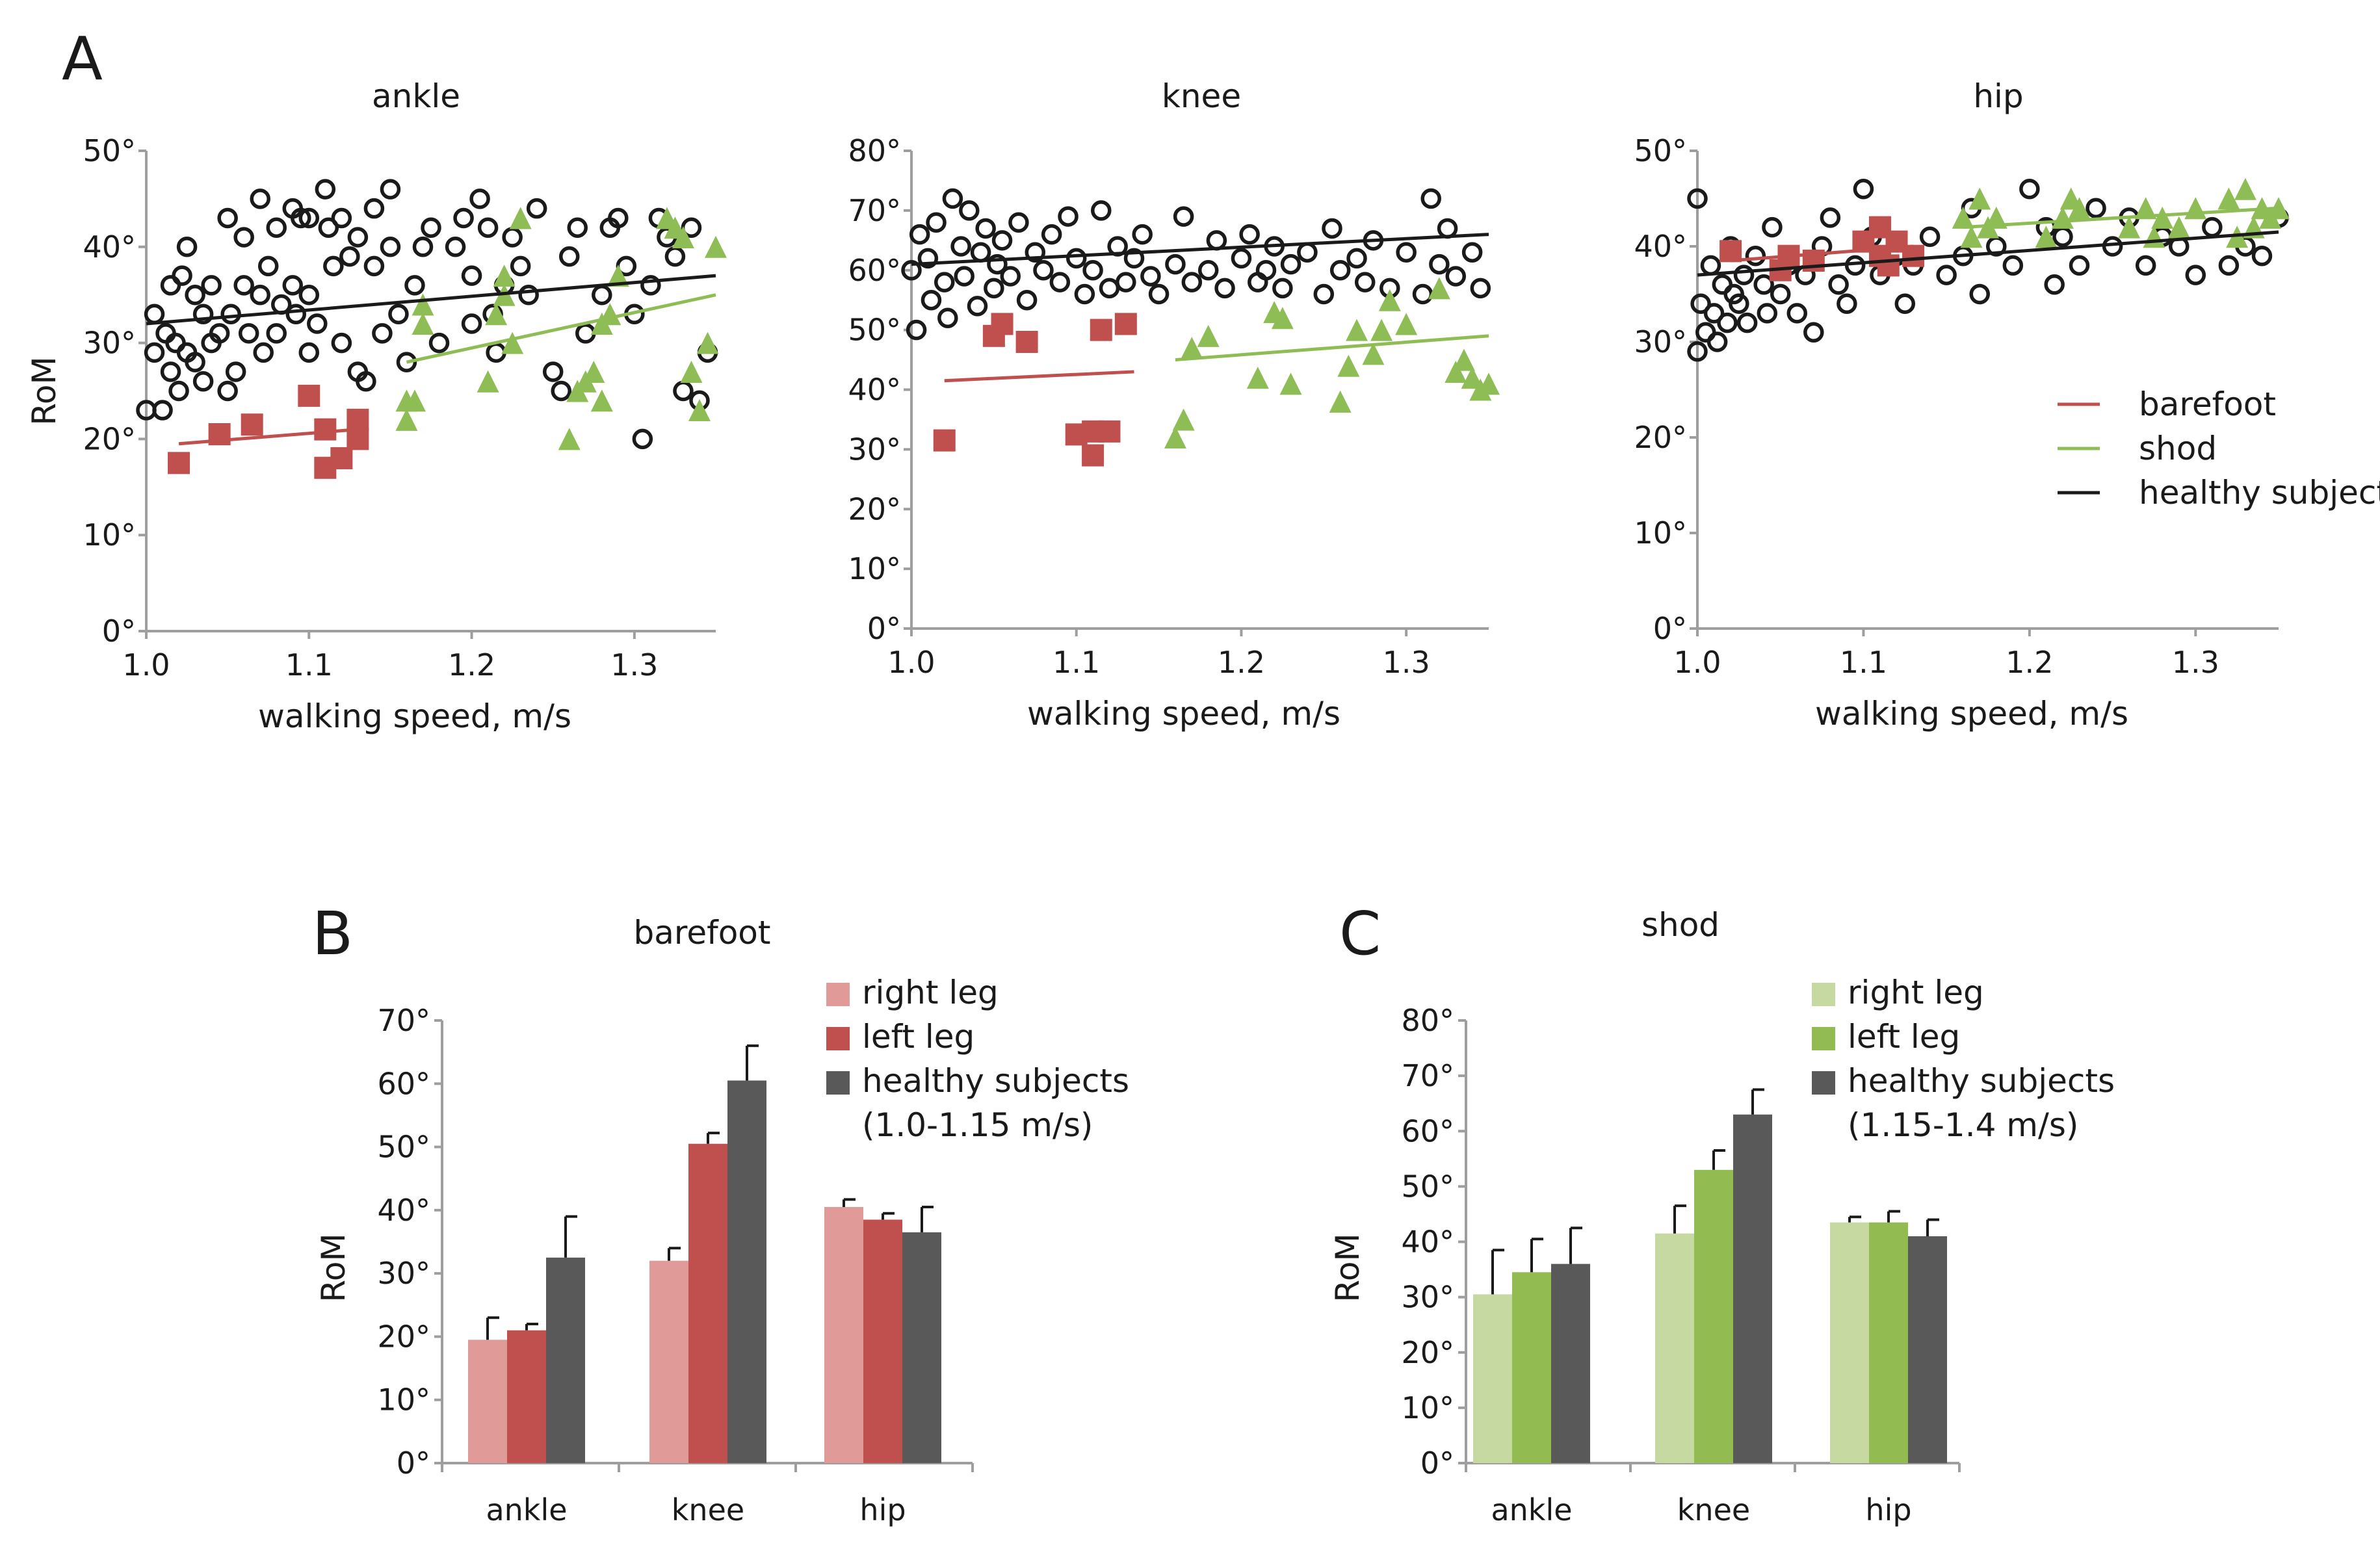  Describe the element at coordinates (332, 934) in the screenshot. I see `panel-label-b: B` at that location.